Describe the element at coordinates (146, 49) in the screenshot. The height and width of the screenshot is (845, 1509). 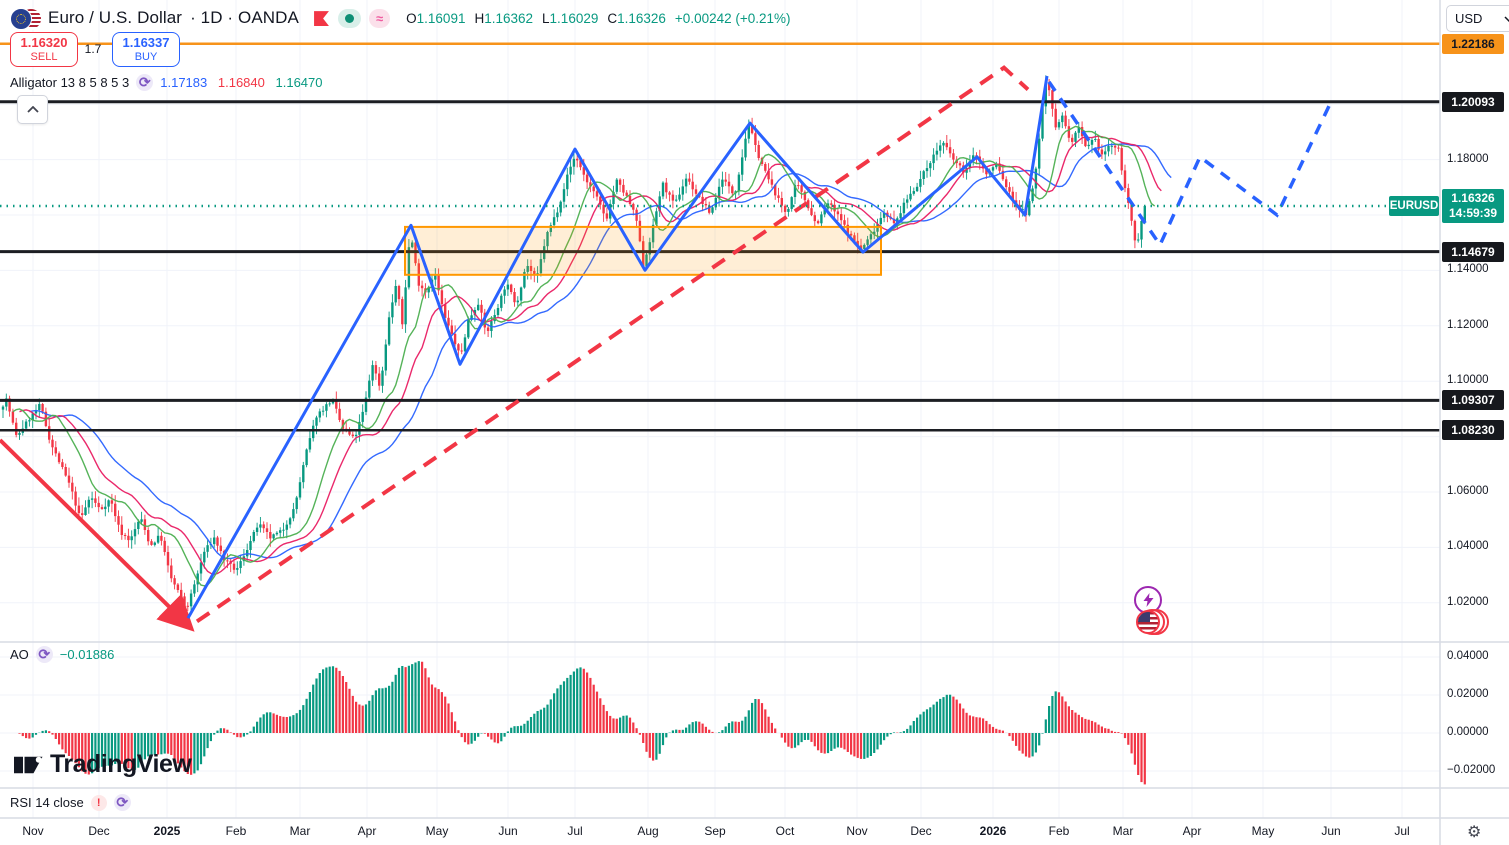
I see `buy-button: 1.16337 BUY` at that location.